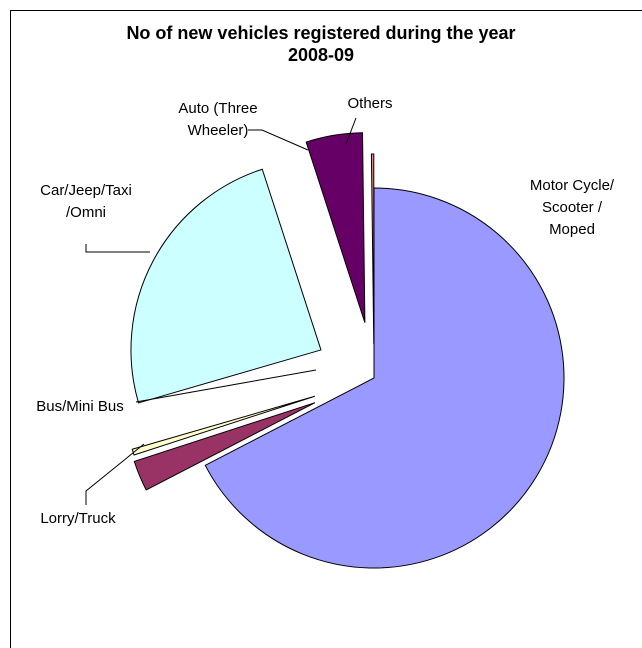 The width and height of the screenshot is (642, 648). I want to click on pie-slice-auto-three-wheeler-, so click(335, 228).